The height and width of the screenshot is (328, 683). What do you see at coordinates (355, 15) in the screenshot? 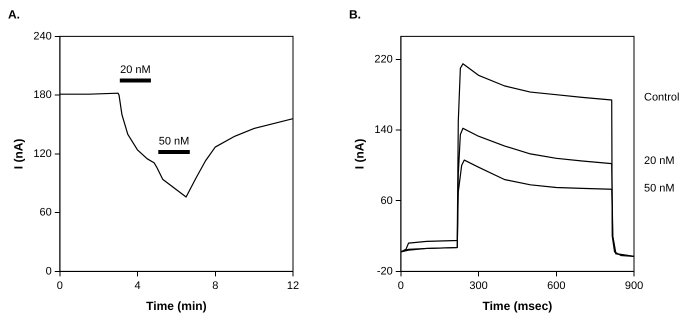
I see `chart-title: B.` at bounding box center [355, 15].